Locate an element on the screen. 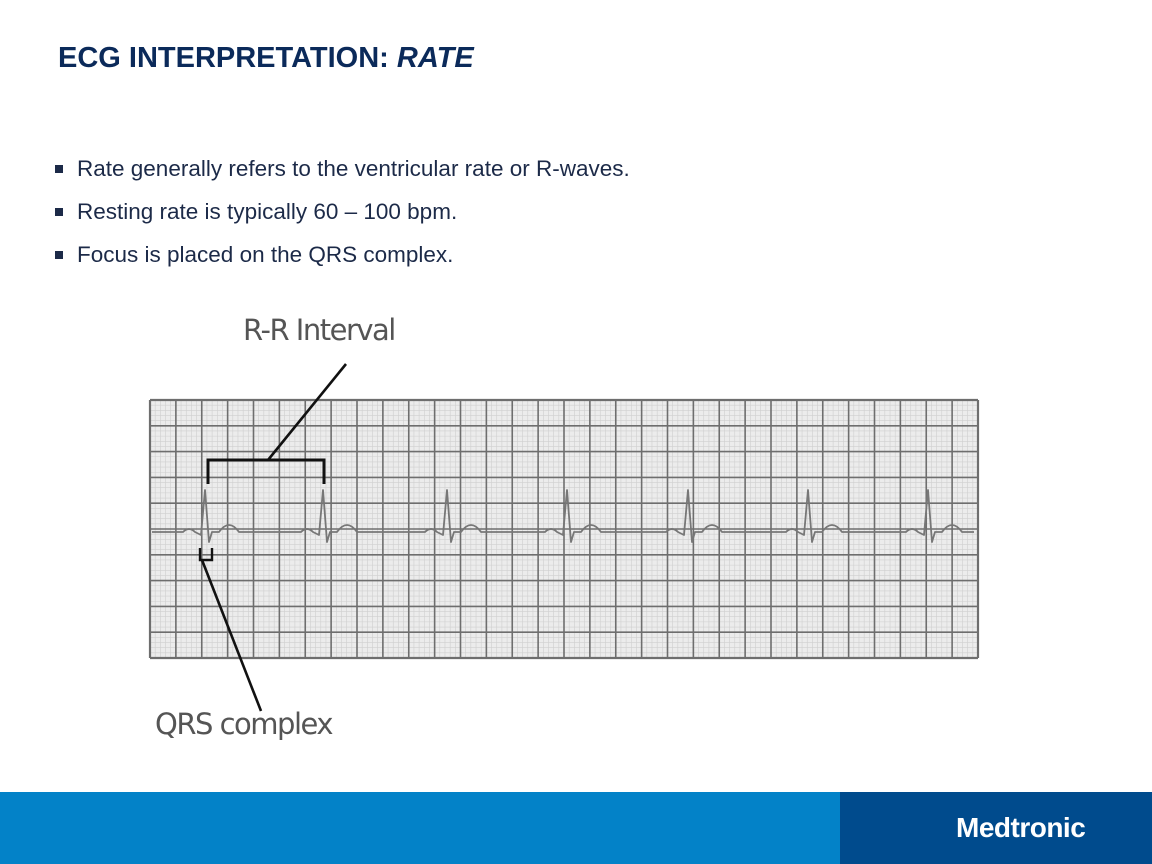  bullet-item: Focus is placed on the QRS complex. is located at coordinates (342, 260).